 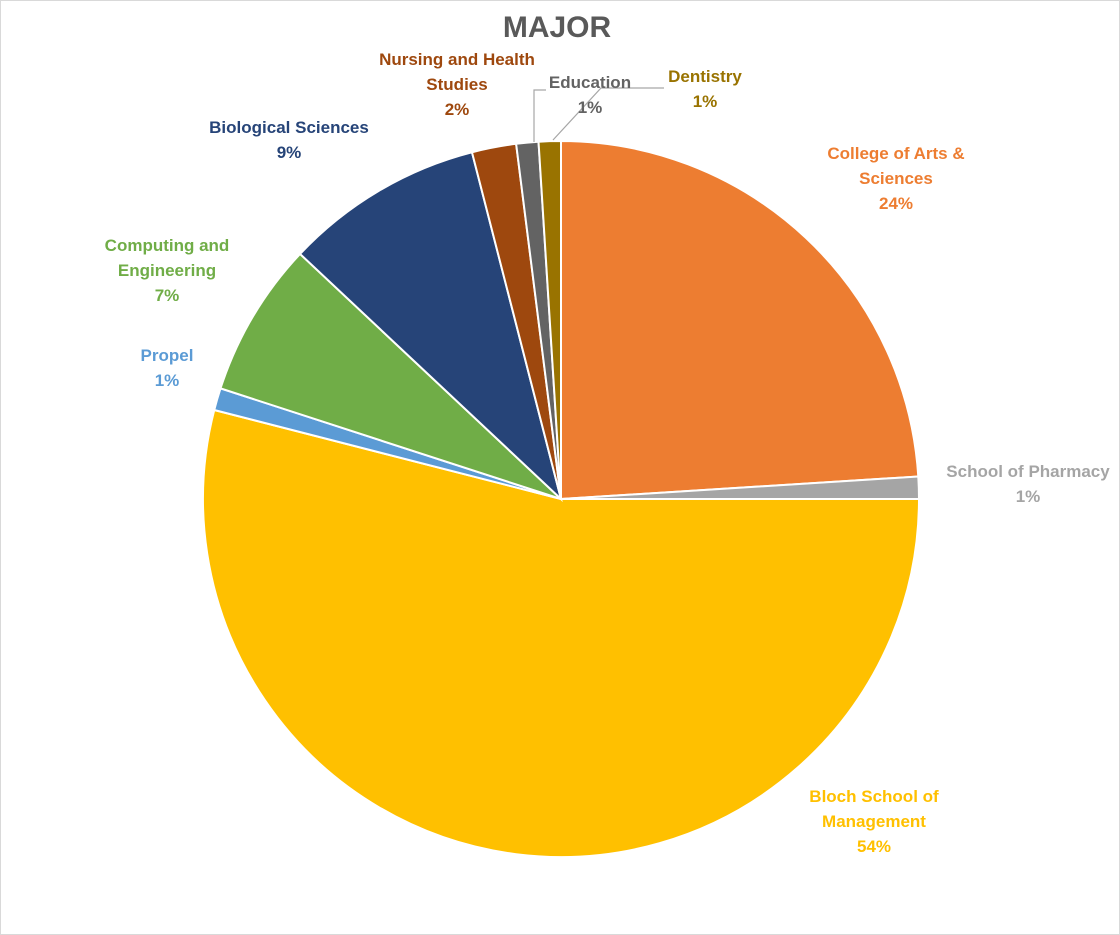 I want to click on data-label-line: 24%, so click(x=896, y=203).